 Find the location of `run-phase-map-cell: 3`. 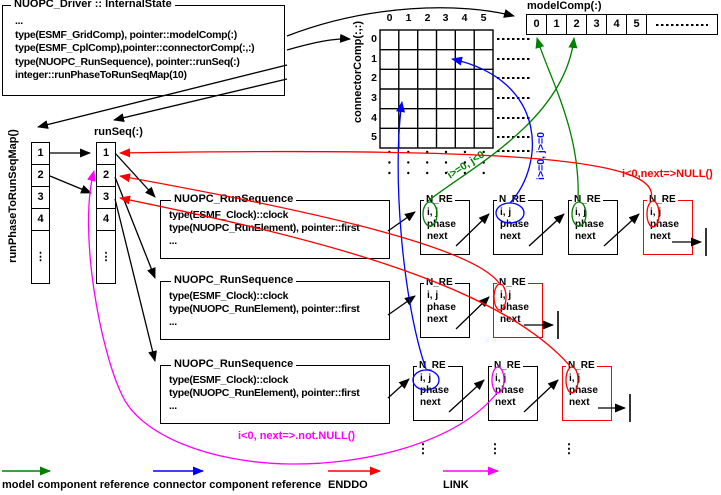

run-phase-map-cell: 3 is located at coordinates (40, 198).